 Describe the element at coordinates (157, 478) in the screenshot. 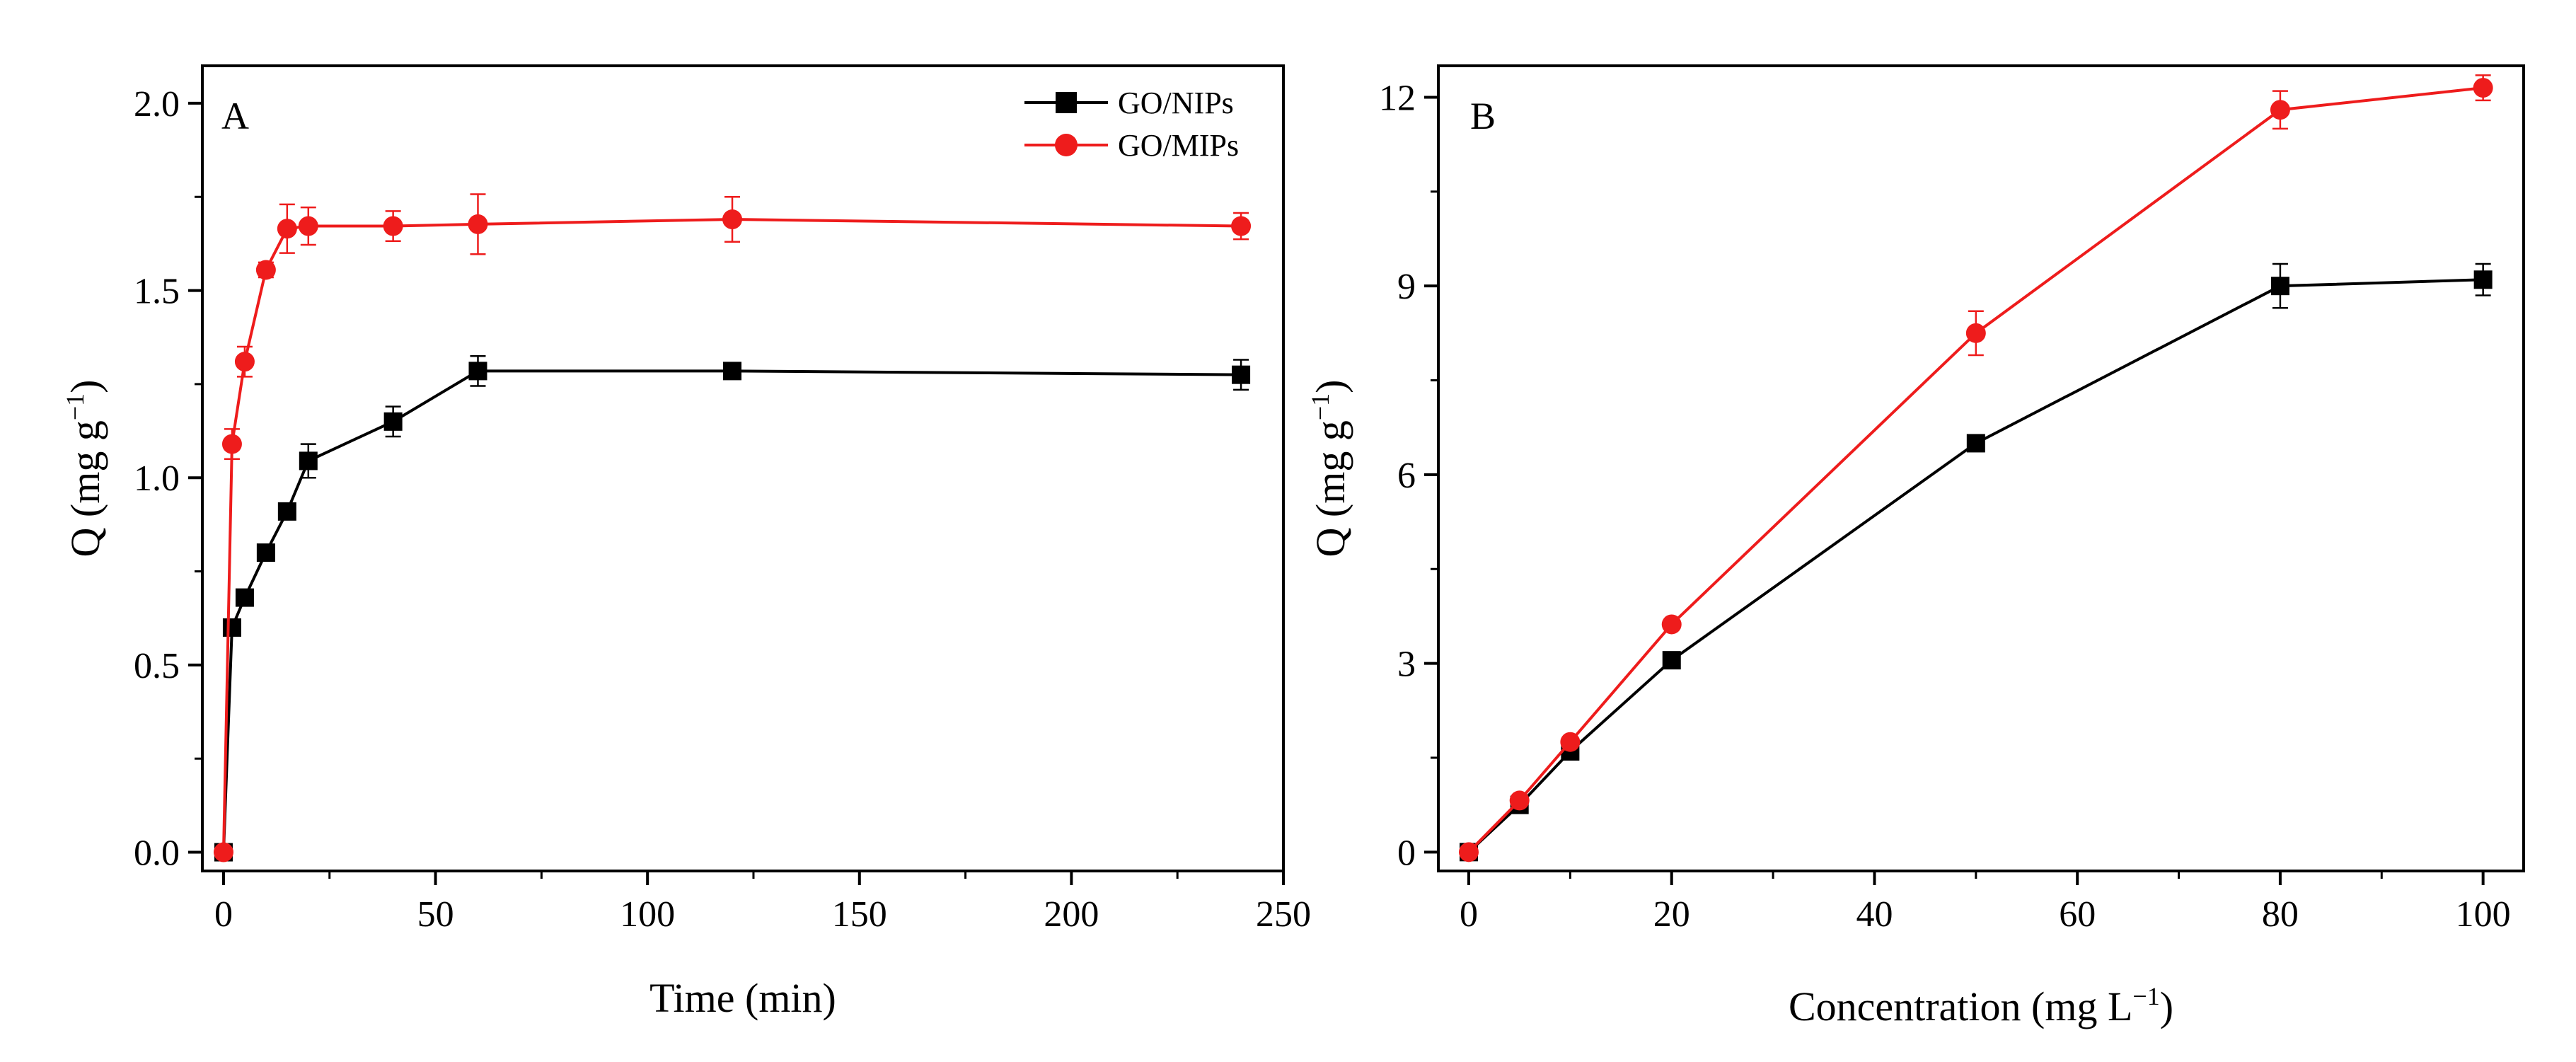

I see `y-tick-label-a: 1.0` at that location.